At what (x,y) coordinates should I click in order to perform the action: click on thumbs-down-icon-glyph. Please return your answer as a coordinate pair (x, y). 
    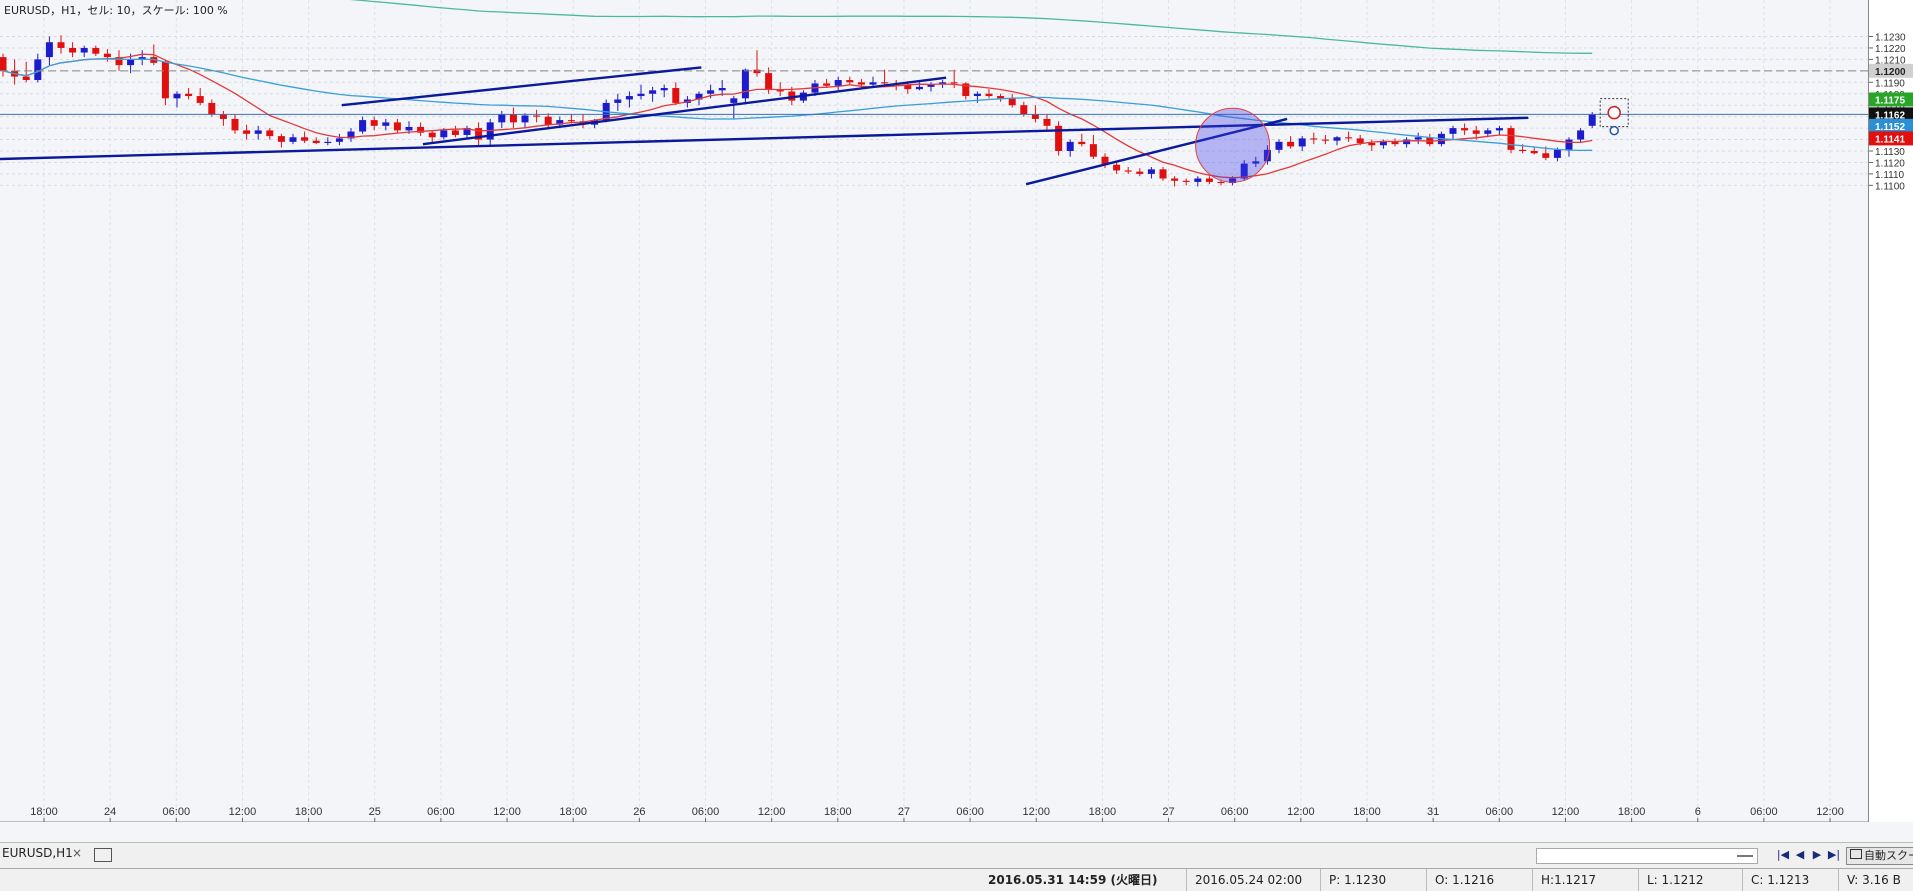
    Looking at the image, I should click on (1614, 112).